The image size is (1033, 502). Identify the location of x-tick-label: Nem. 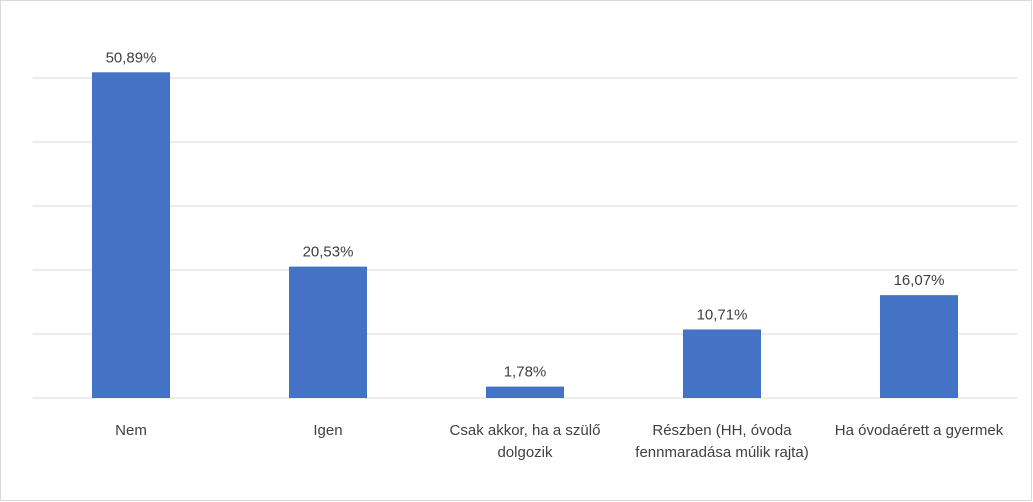
(131, 430).